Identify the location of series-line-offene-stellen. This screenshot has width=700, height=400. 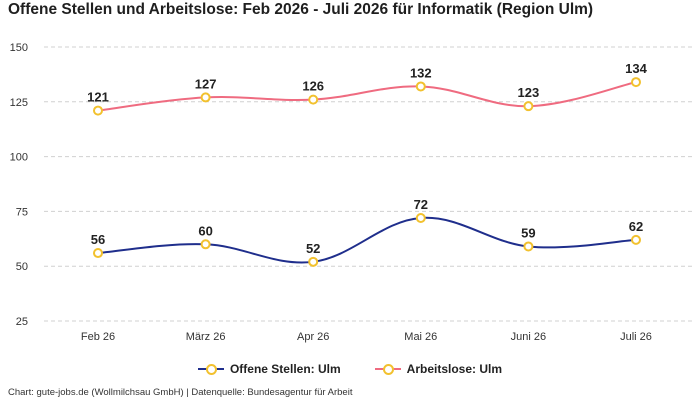
(367, 240).